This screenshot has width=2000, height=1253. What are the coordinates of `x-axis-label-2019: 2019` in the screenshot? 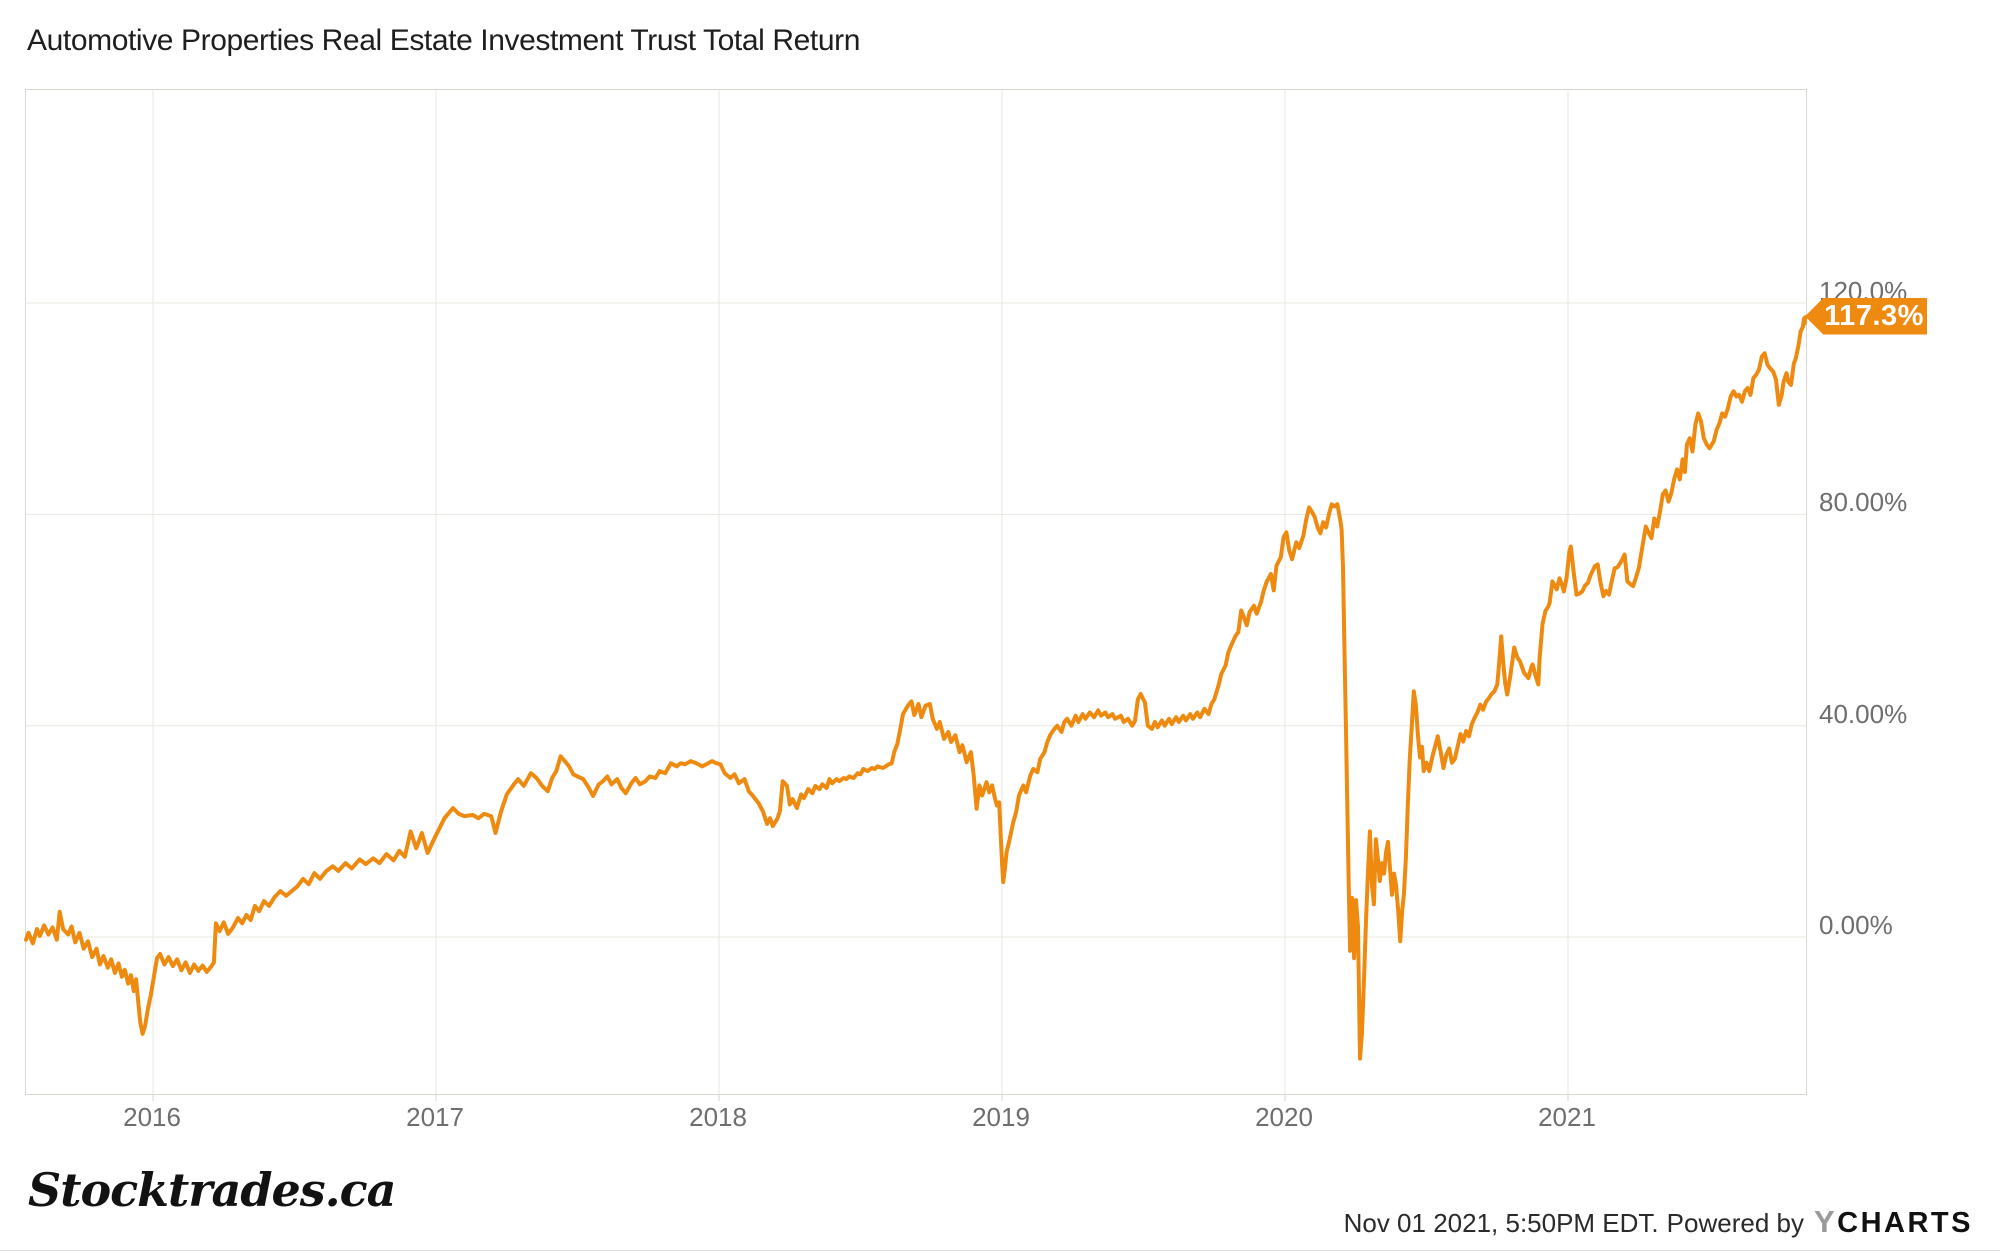 It's located at (1001, 1117).